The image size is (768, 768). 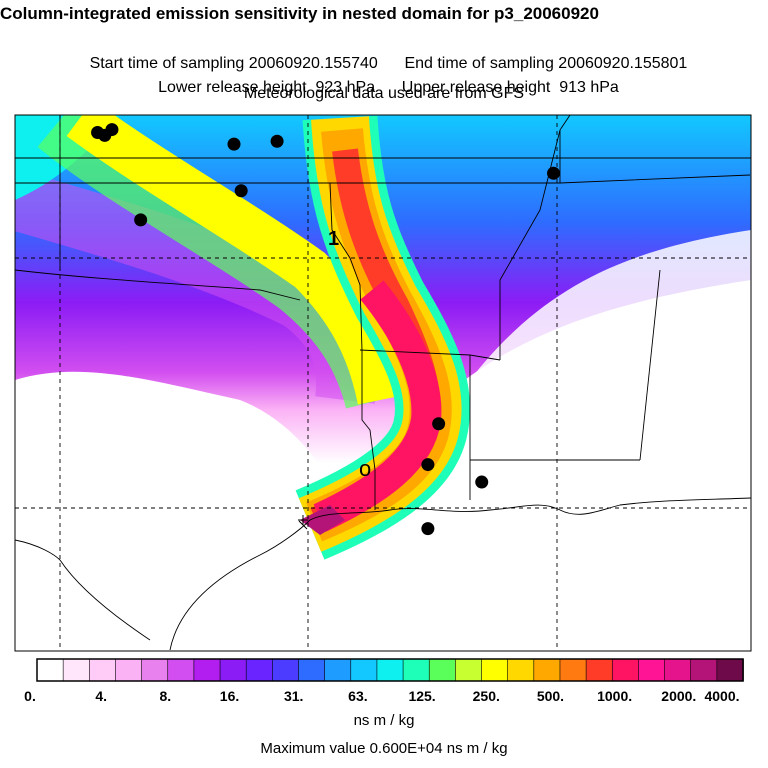 I want to click on colorbar-tick-label: 8., so click(x=165, y=696).